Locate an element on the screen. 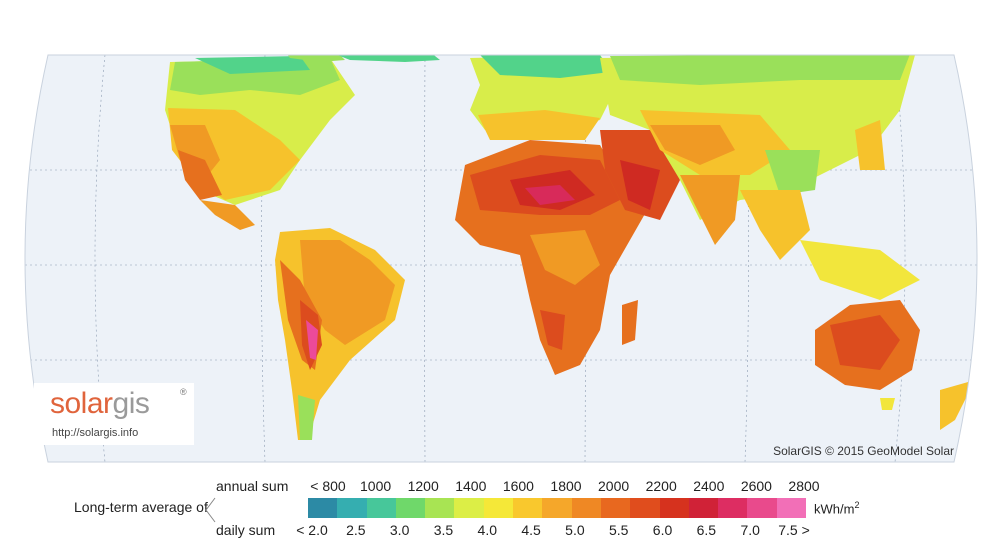 The image size is (1000, 547). annual-tick-label: 2400 is located at coordinates (709, 486).